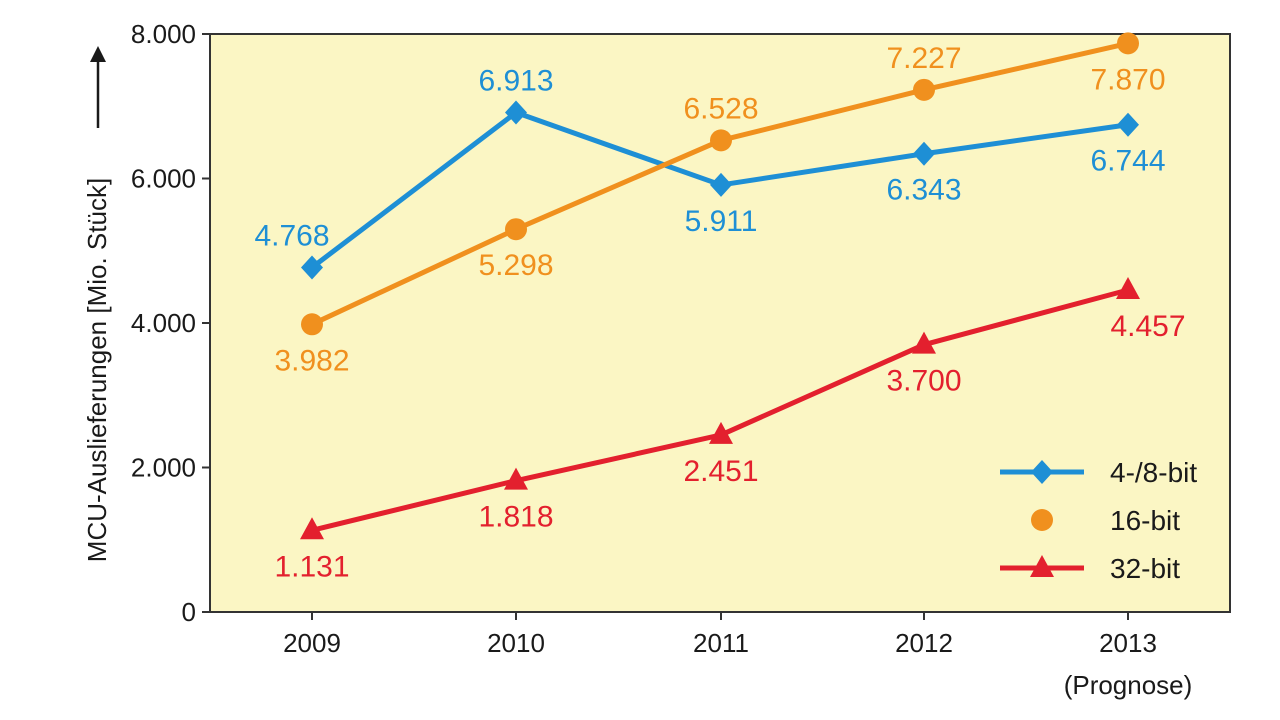  What do you see at coordinates (1145, 520) in the screenshot?
I see `legend-label: 16-bit` at bounding box center [1145, 520].